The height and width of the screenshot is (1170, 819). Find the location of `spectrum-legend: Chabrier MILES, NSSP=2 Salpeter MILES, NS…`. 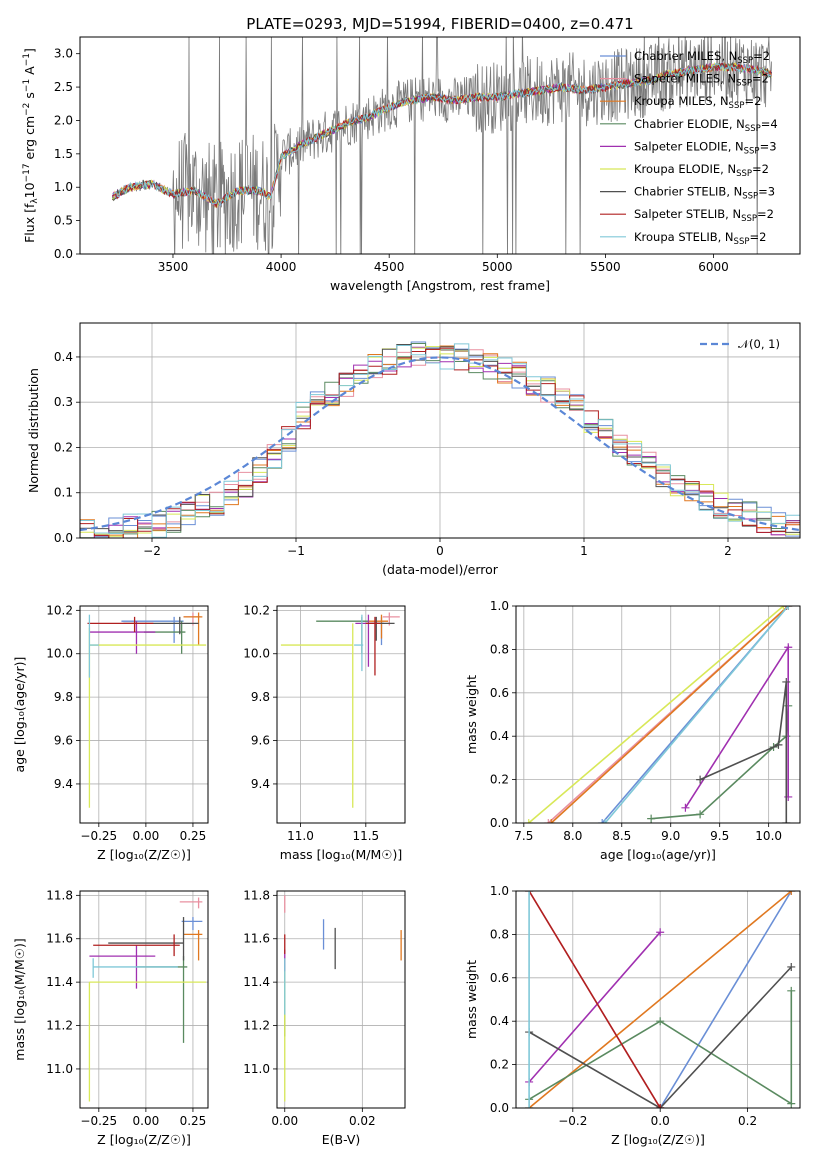

spectrum-legend: Chabrier MILES, NSSP=2 Salpeter MILES, NS… is located at coordinates (689, 148).